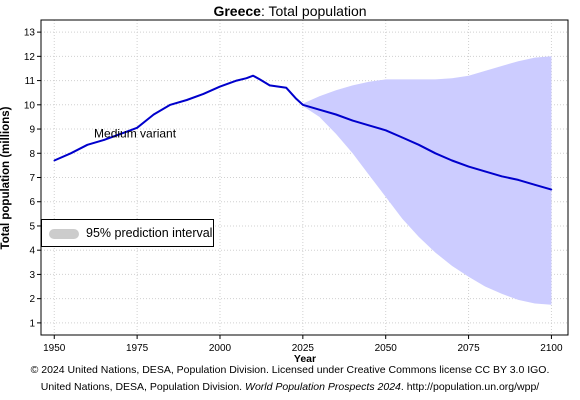 The width and height of the screenshot is (580, 400). What do you see at coordinates (137, 348) in the screenshot?
I see `x-tick-label: 1975` at bounding box center [137, 348].